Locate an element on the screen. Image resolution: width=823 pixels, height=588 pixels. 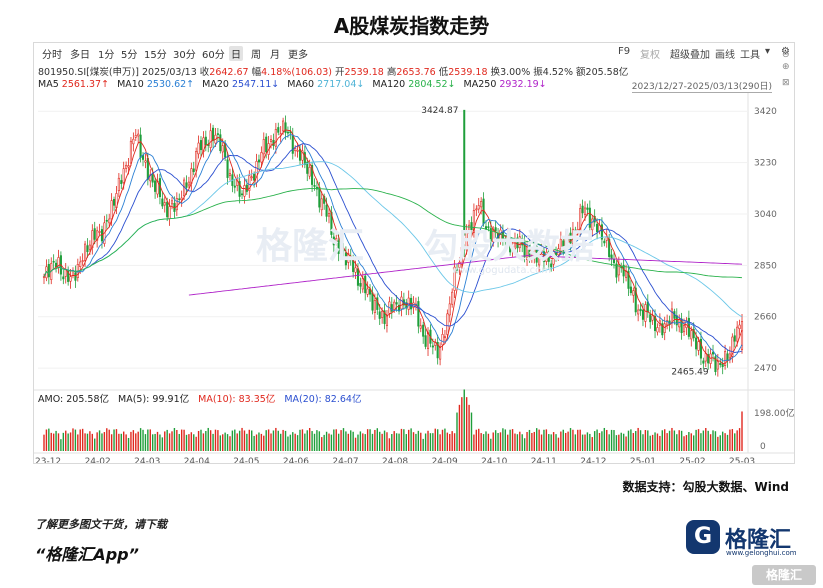
period-tab-1min: 1分 is located at coordinates (106, 55).